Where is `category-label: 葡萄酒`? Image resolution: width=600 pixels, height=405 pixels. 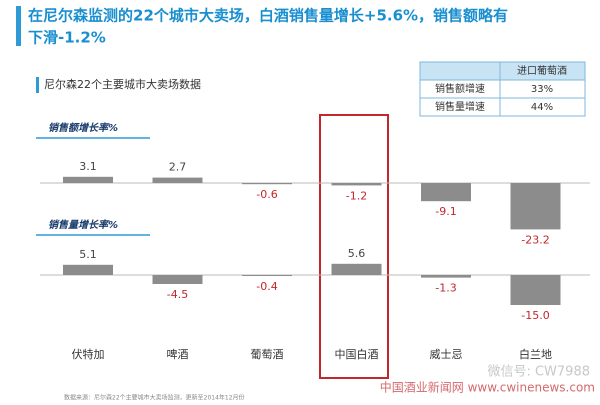 category-label: 葡萄酒 is located at coordinates (267, 354).